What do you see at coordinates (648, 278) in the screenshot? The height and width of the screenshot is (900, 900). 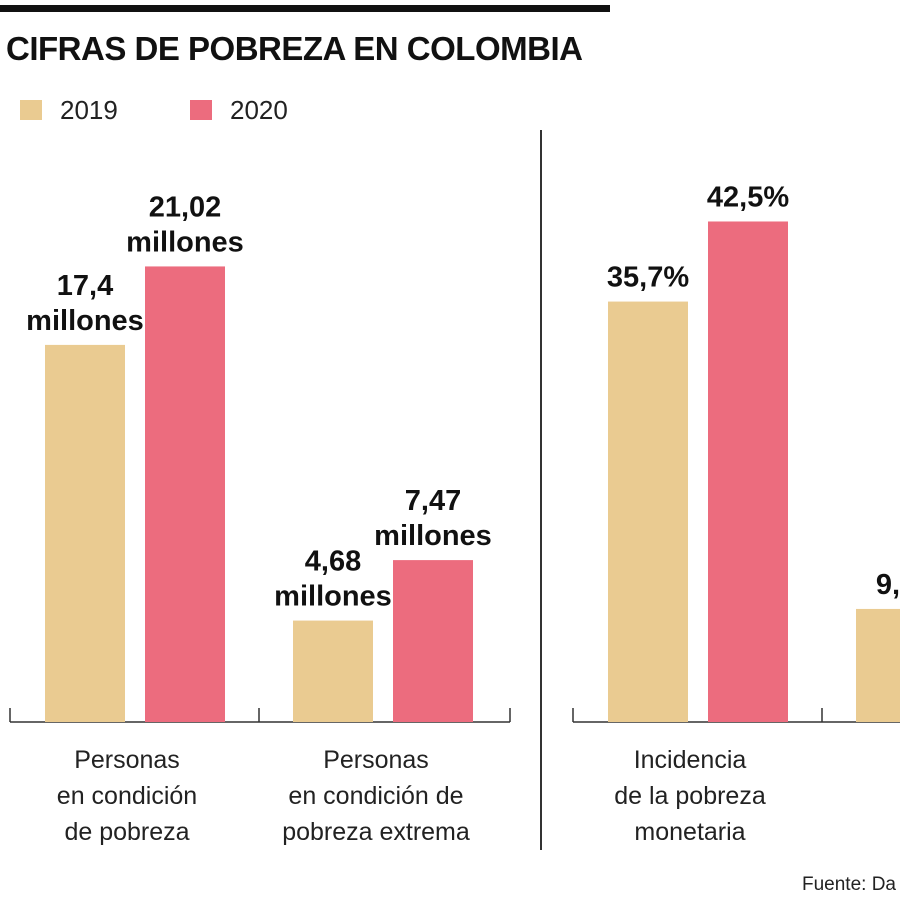 I see `data-label-value: 35,7%` at bounding box center [648, 278].